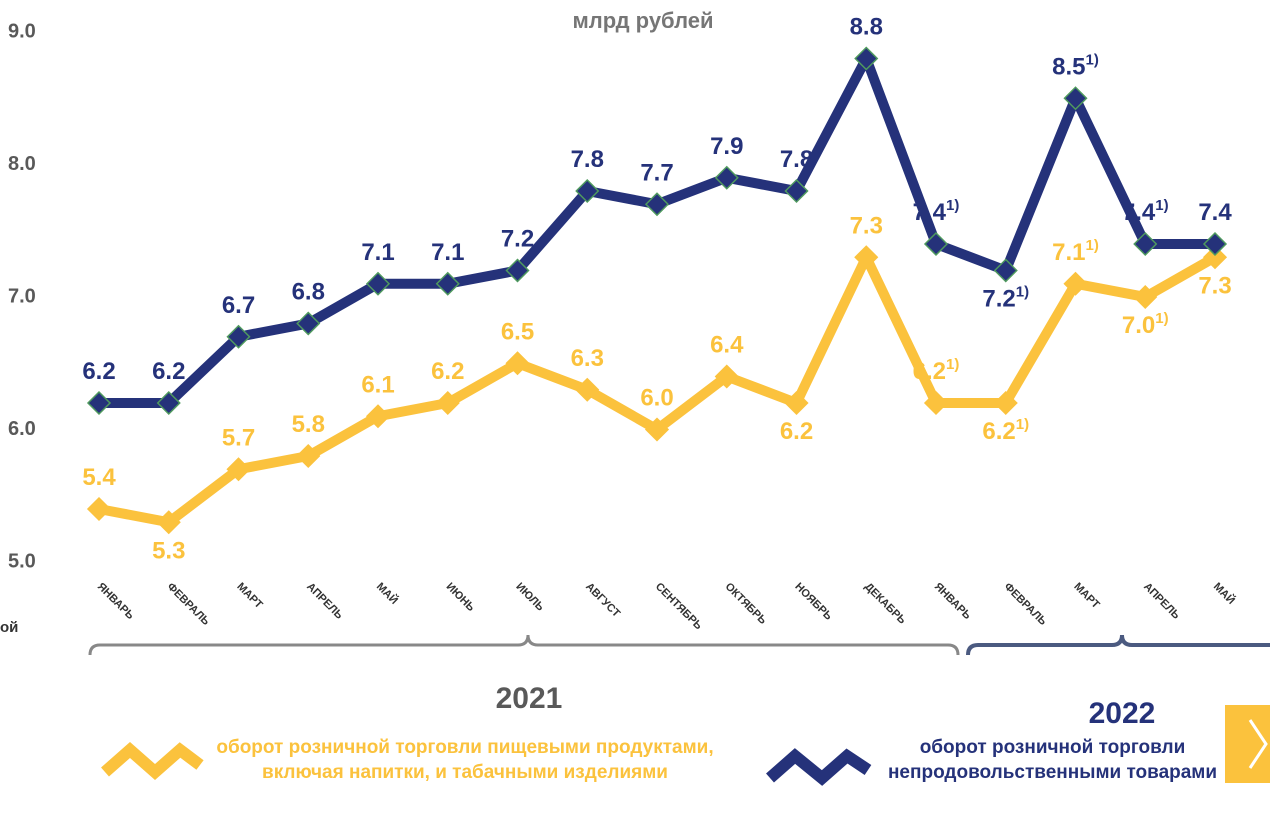 This screenshot has height=814, width=1270. I want to click on bracket-2021, so click(524, 645).